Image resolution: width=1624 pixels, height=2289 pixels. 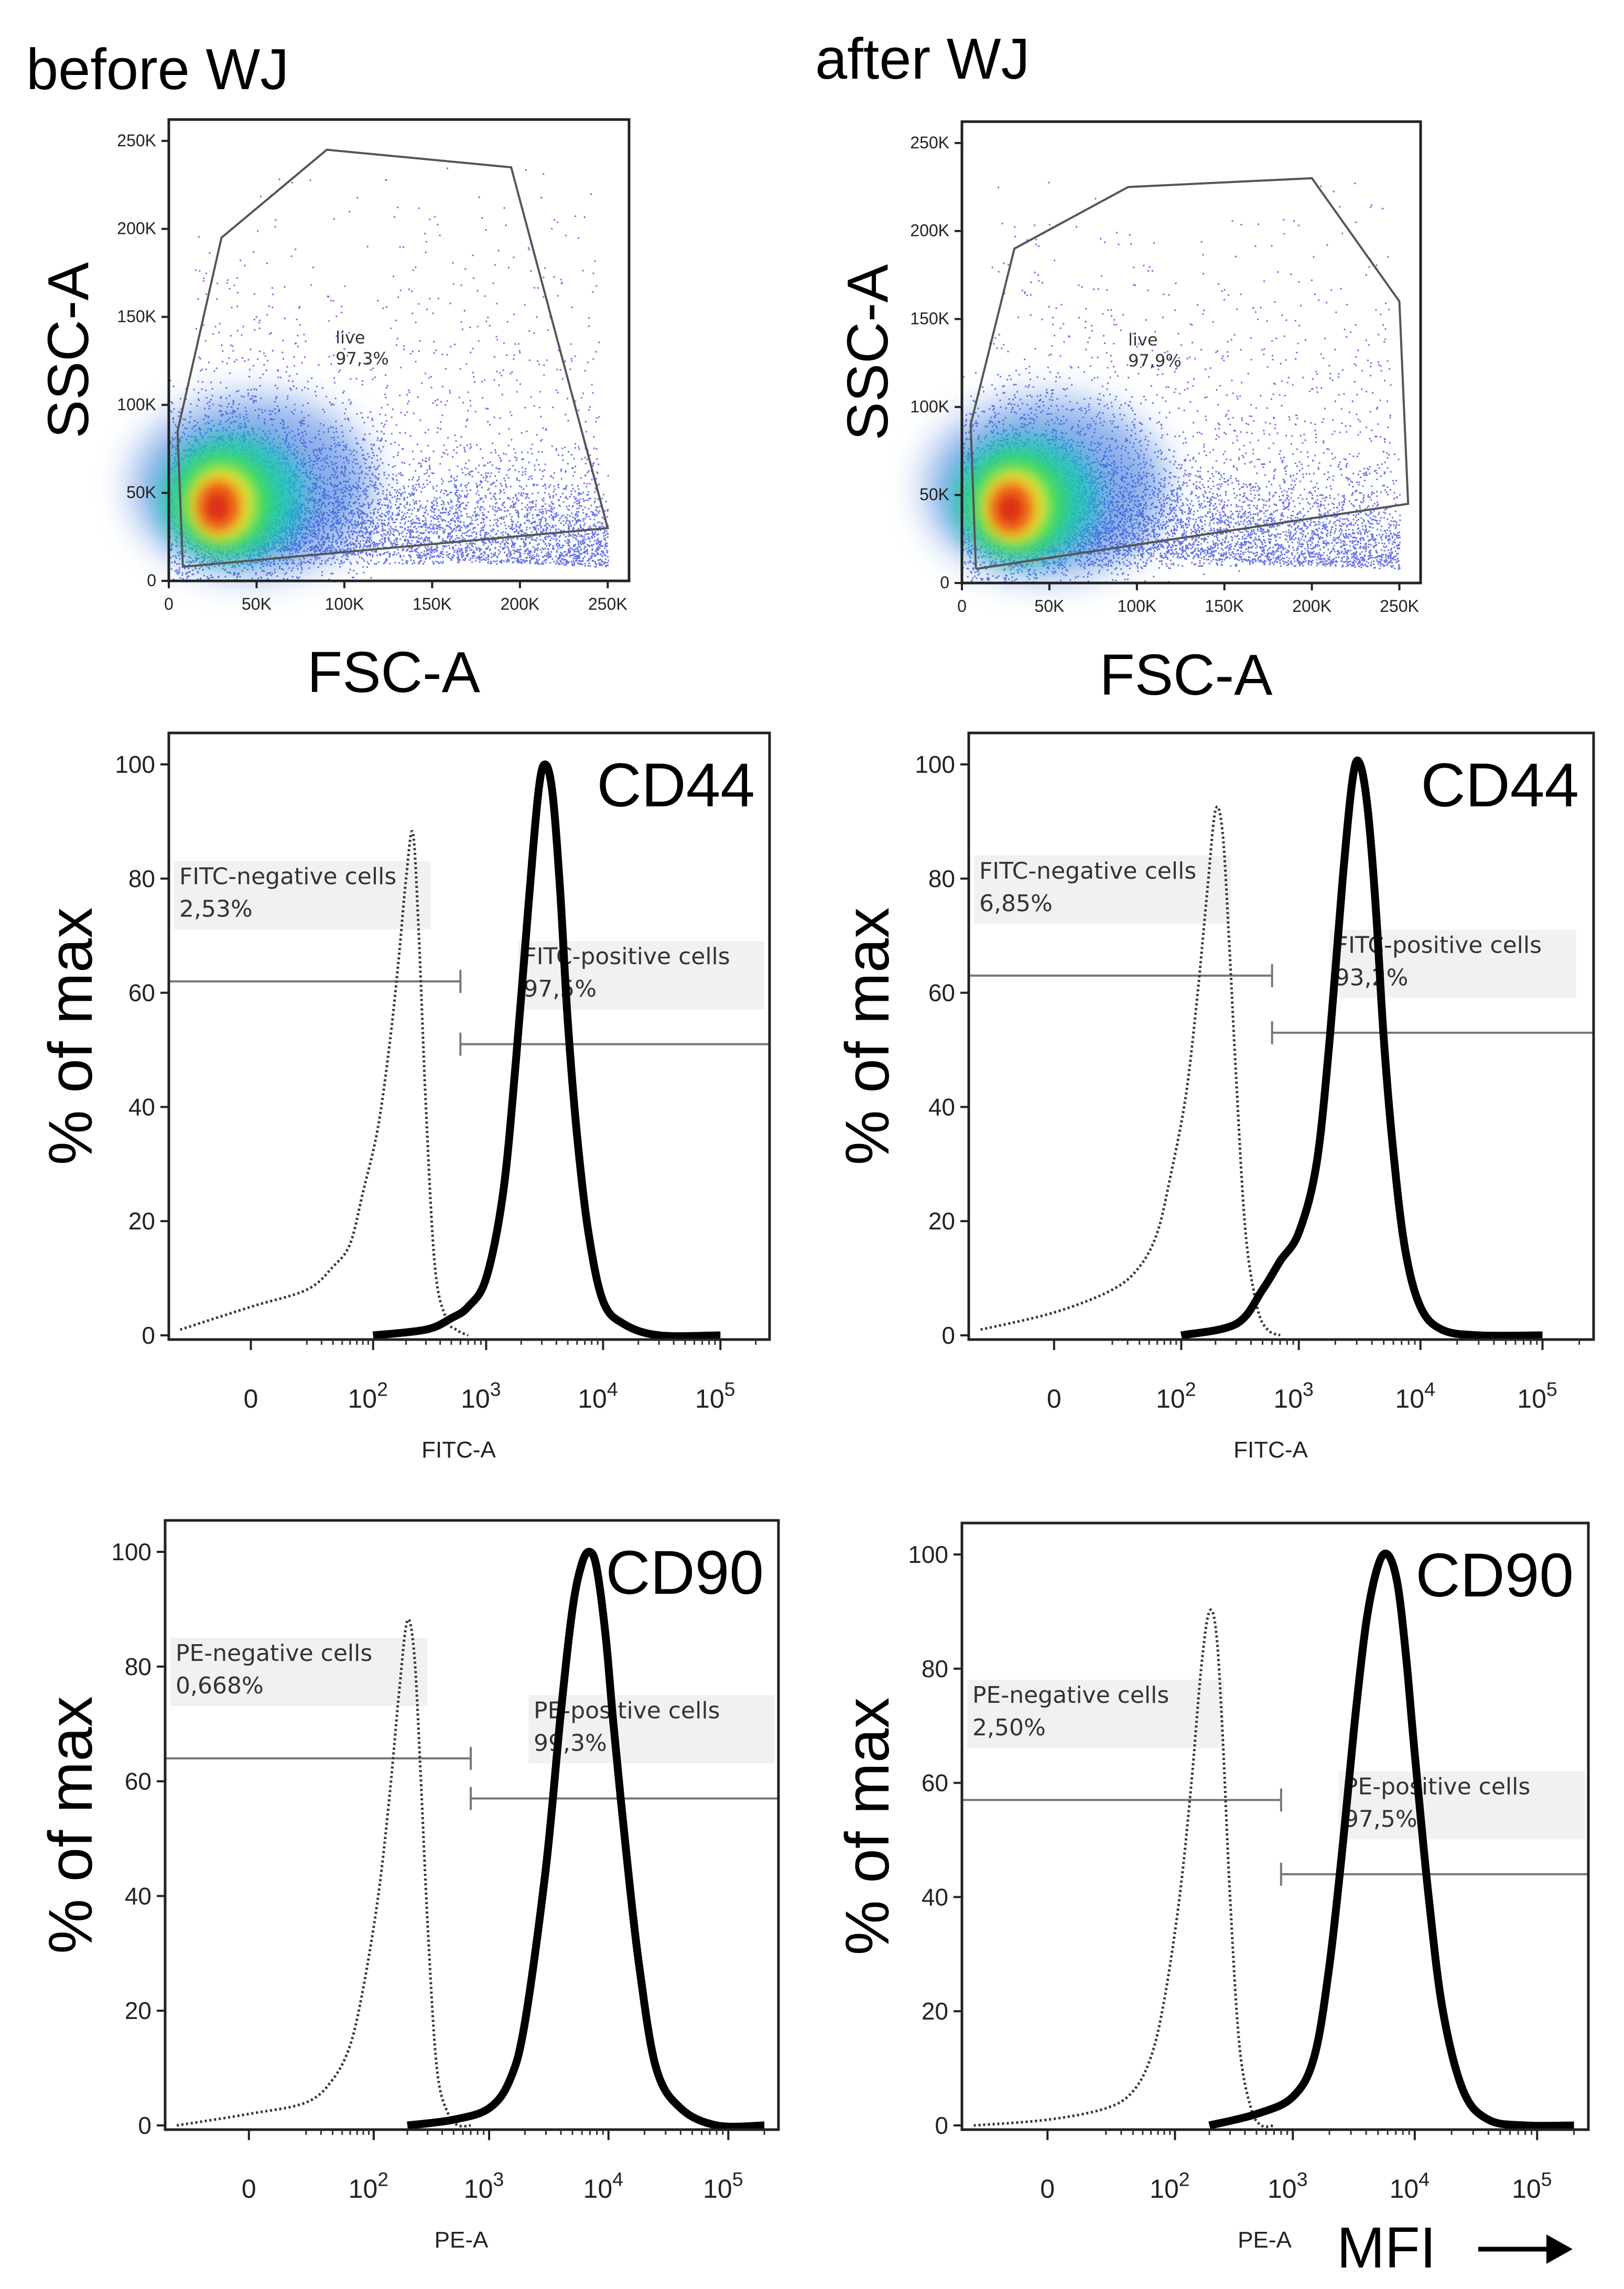 What do you see at coordinates (1265, 2240) in the screenshot?
I see `x-axis-label: PE-A` at bounding box center [1265, 2240].